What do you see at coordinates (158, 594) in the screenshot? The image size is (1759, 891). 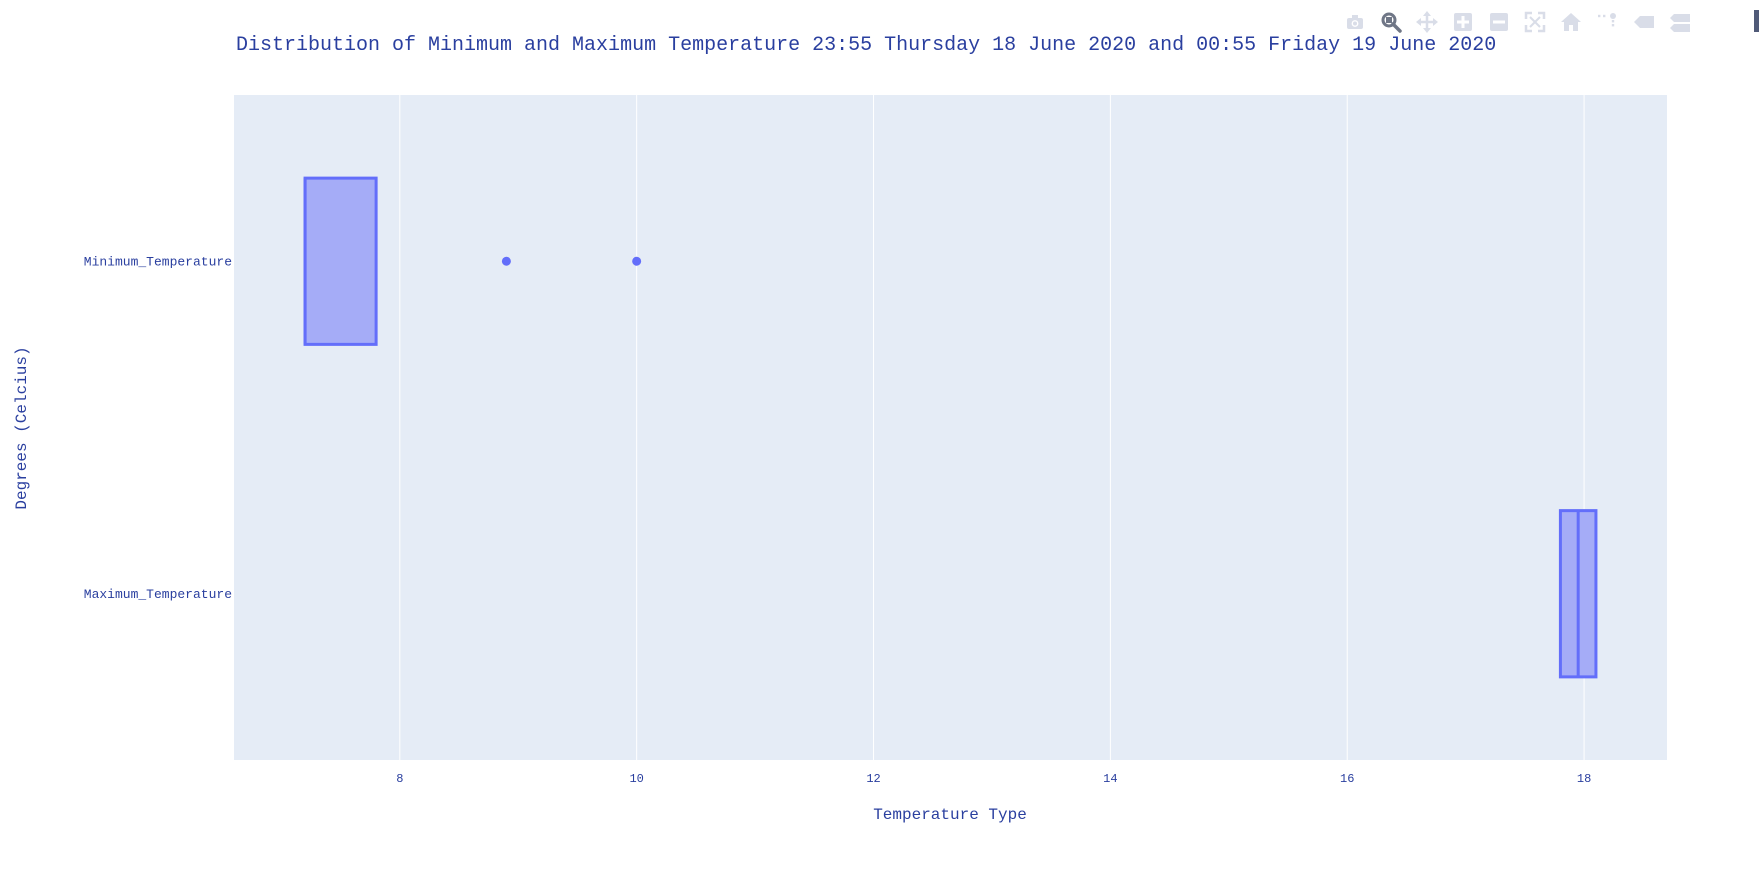 I see `y-tick-label: Maximum_Temperature` at bounding box center [158, 594].